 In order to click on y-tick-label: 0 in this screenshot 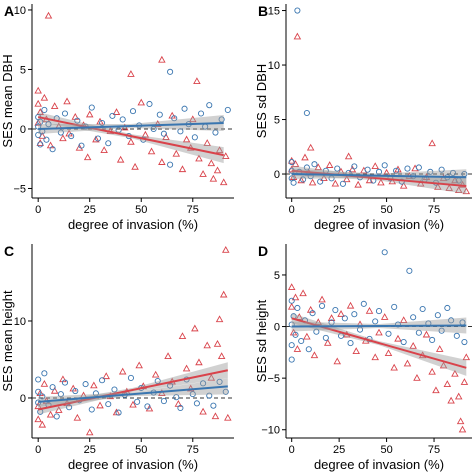, I will do `click(277, 328)`.